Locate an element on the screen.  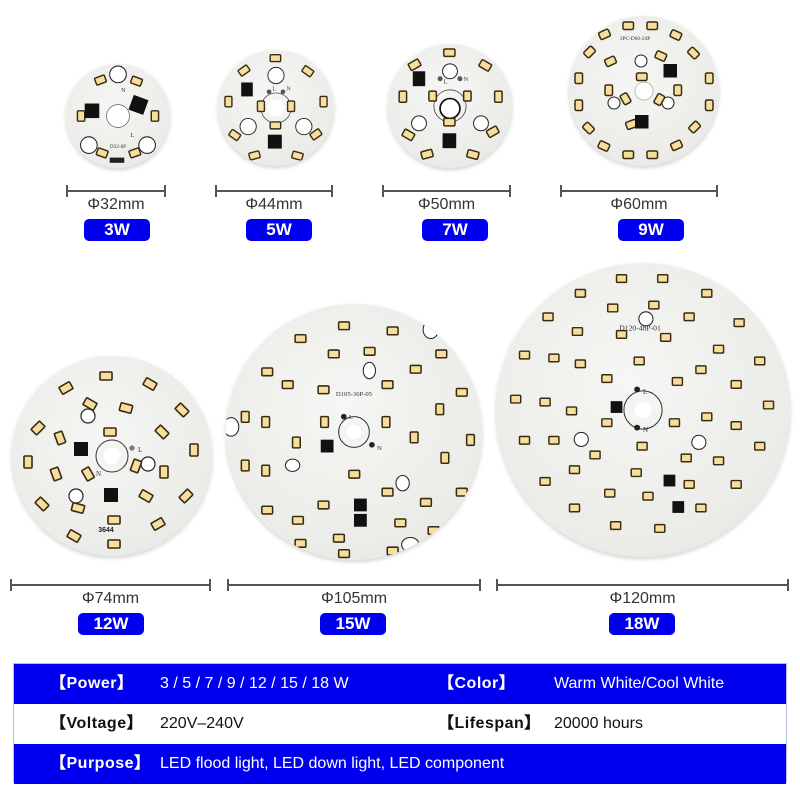
svg-text: 3PC-D60-24P is located at coordinates (635, 39).